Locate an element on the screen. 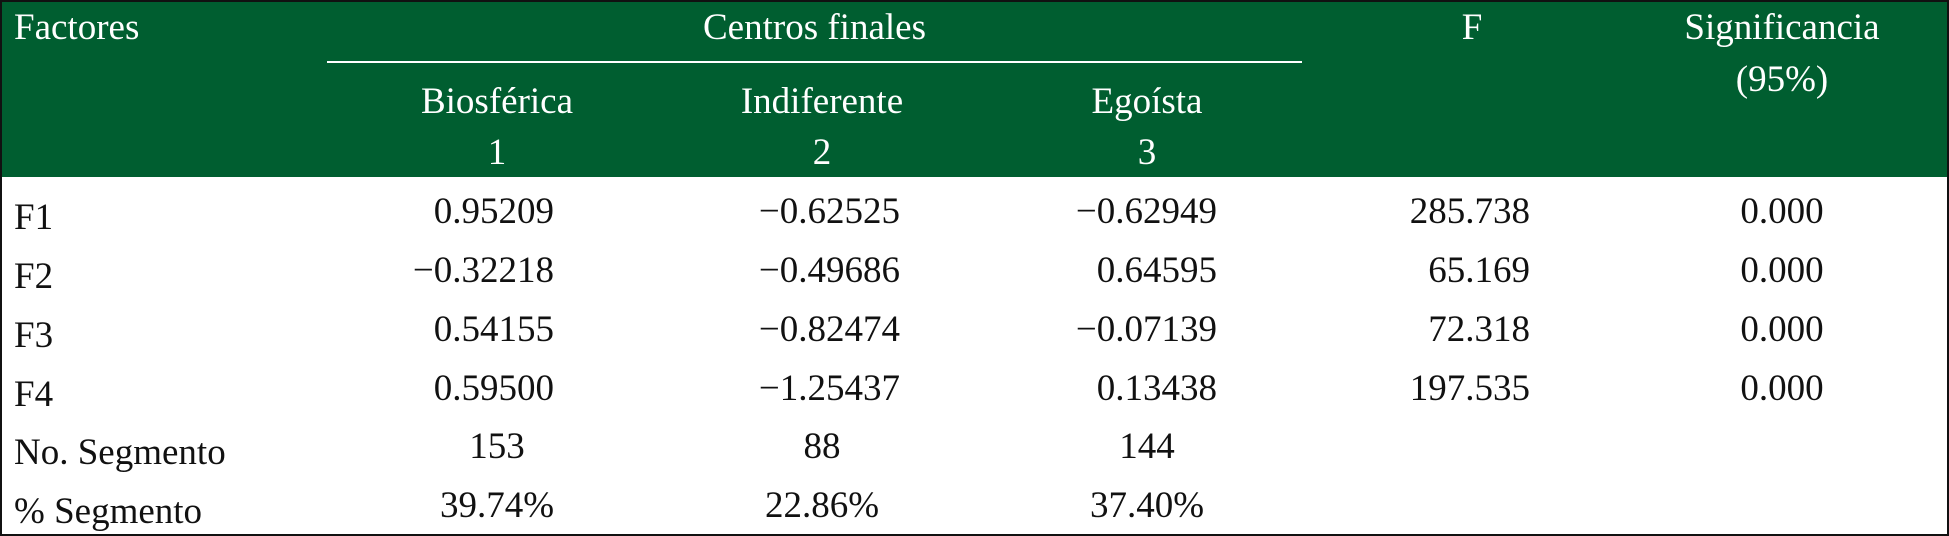  cell-value: 39.74% is located at coordinates (497, 505).